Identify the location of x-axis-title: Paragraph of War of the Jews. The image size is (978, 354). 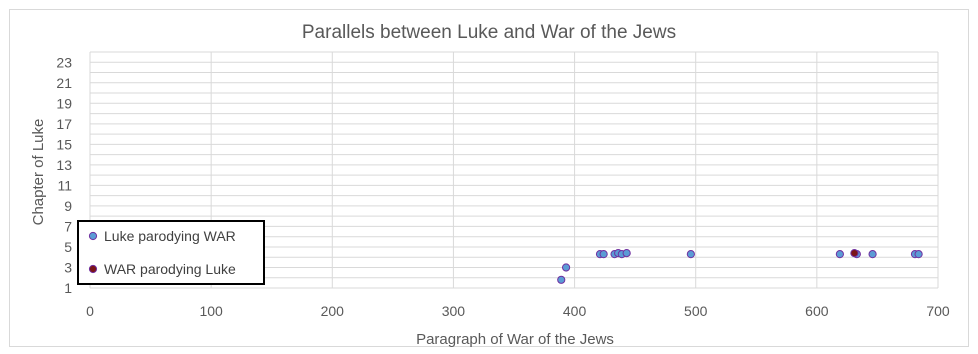
(515, 339).